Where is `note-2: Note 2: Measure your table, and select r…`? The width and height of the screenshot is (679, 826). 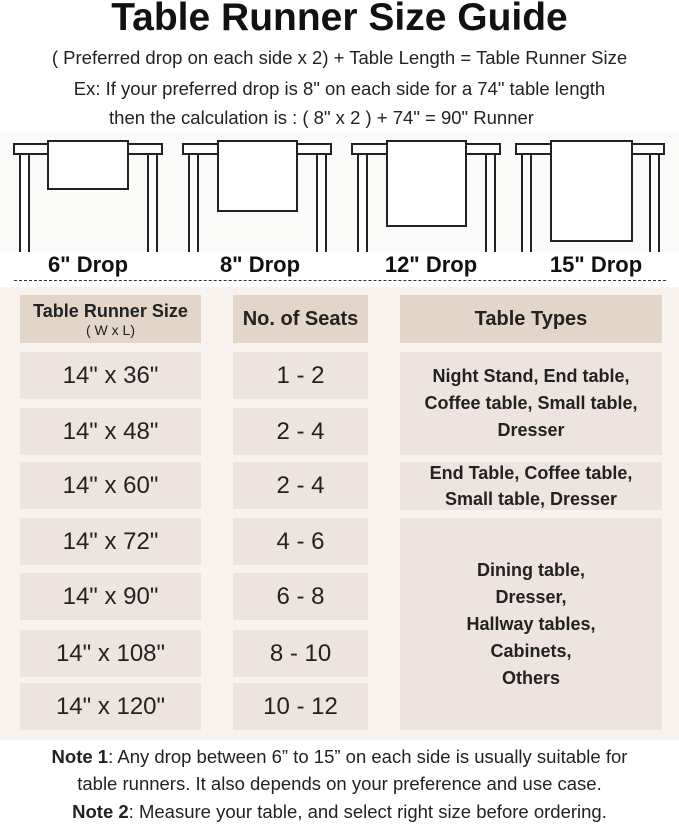 note-2: Note 2: Measure your table, and select r… is located at coordinates (339, 812).